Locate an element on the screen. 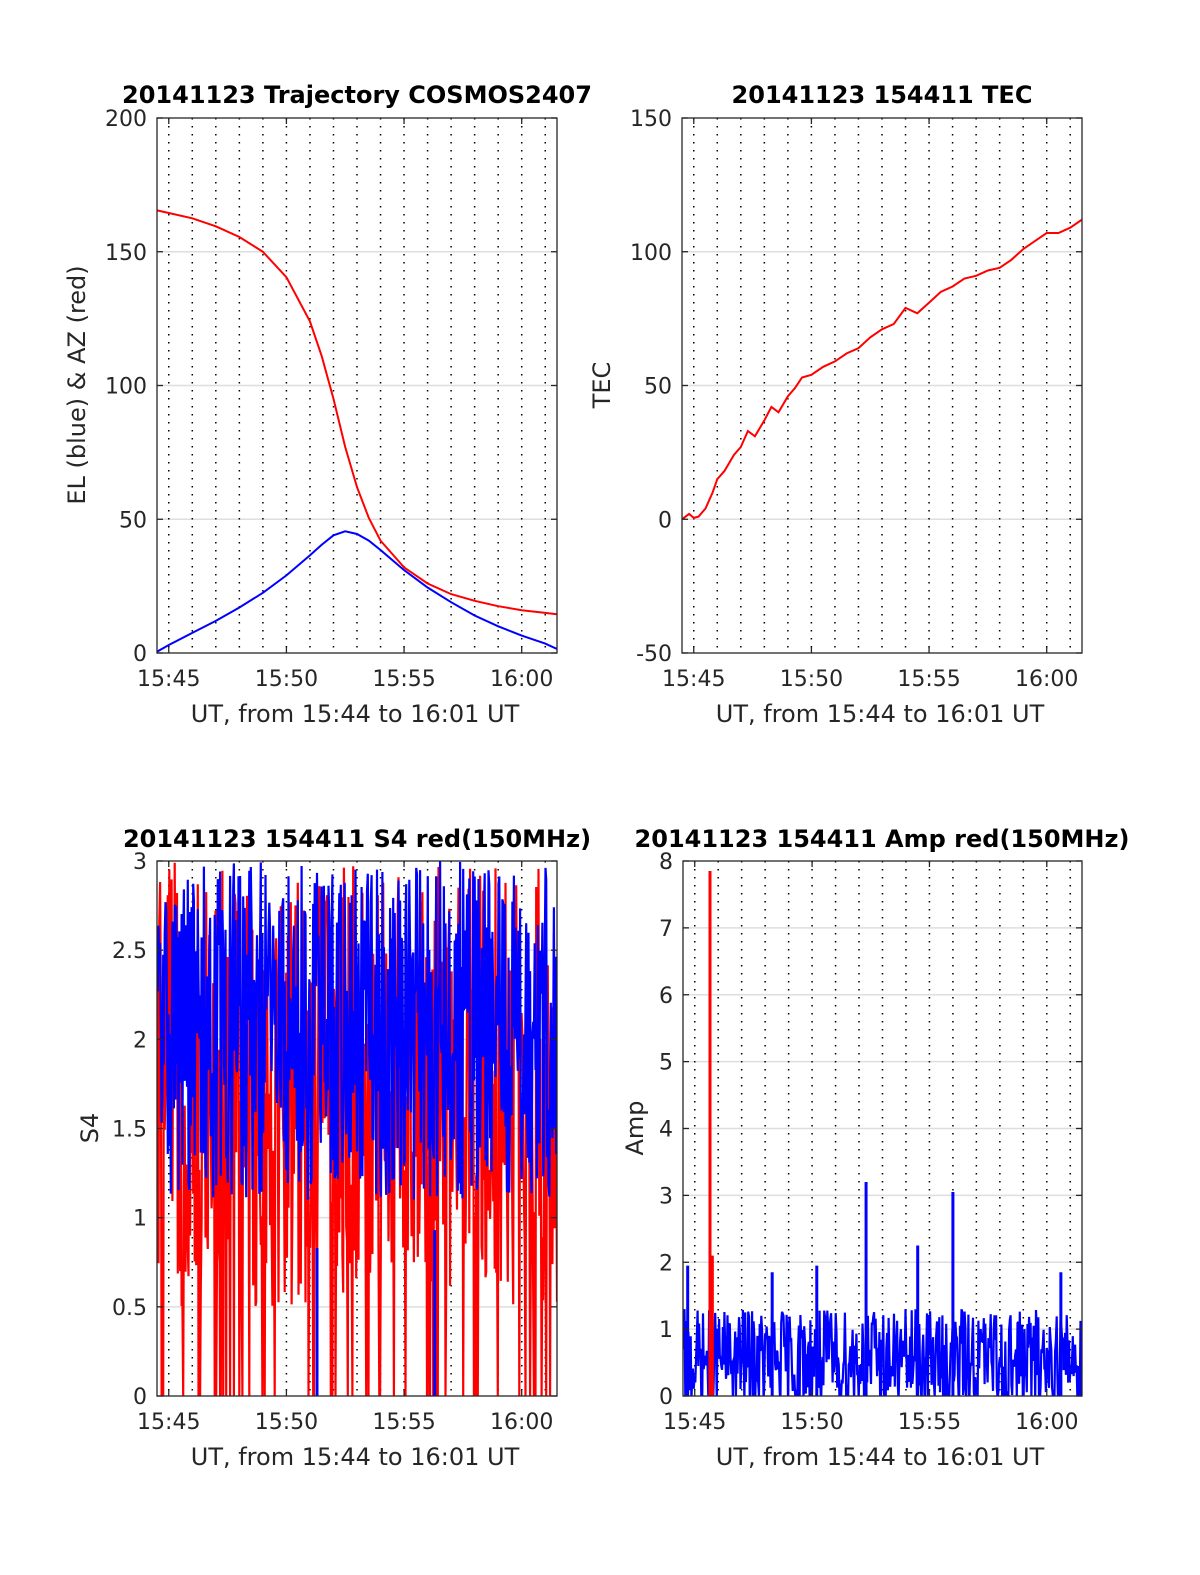  y-tick-label: -50 is located at coordinates (654, 654).